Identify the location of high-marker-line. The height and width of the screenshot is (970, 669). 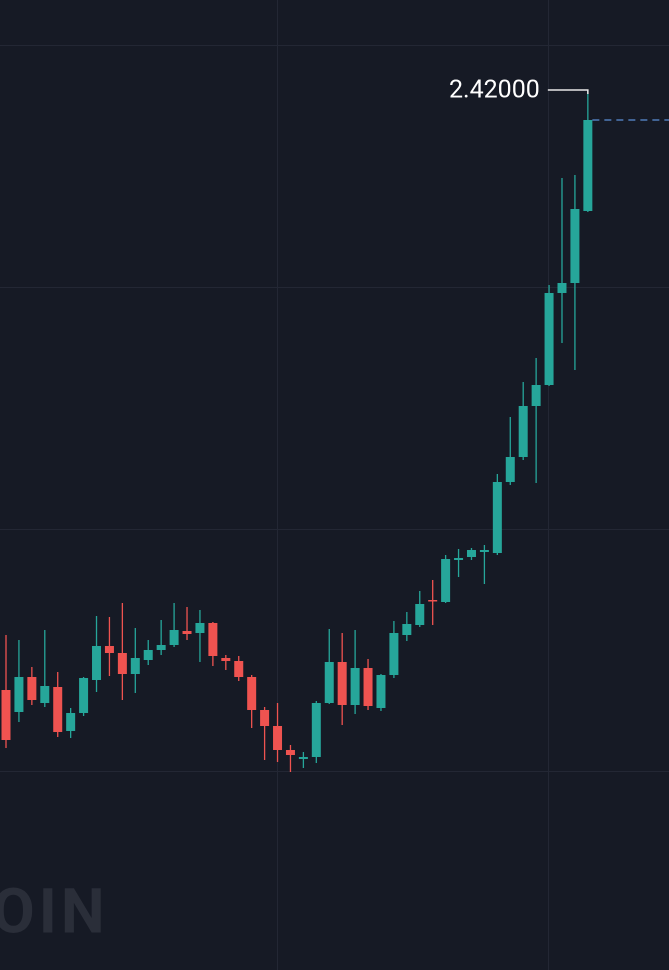
(568, 91).